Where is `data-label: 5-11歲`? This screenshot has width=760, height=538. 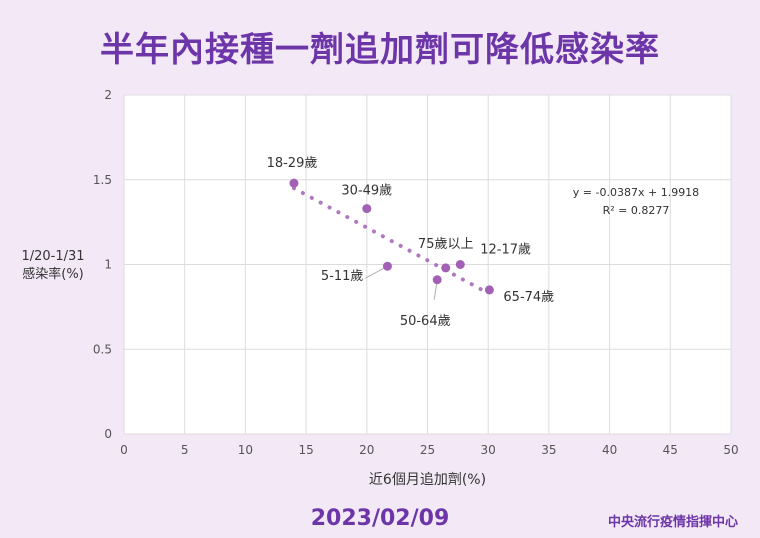
data-label: 5-11歲 is located at coordinates (342, 276).